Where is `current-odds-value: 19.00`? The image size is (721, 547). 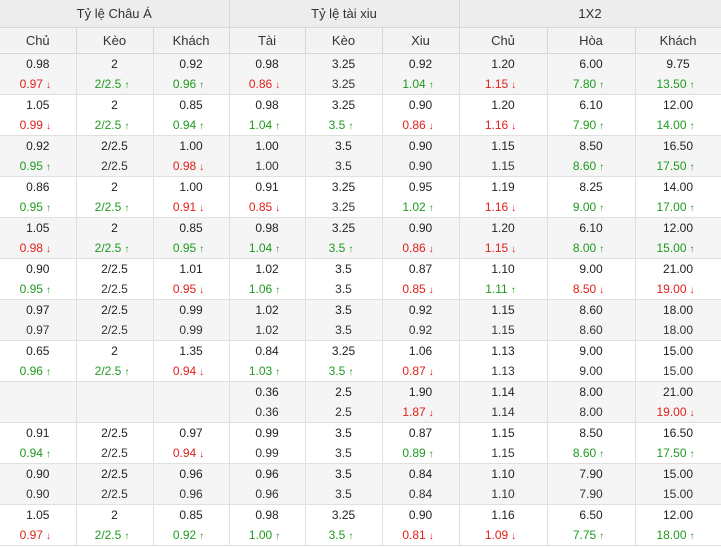 current-odds-value: 19.00 is located at coordinates (671, 289).